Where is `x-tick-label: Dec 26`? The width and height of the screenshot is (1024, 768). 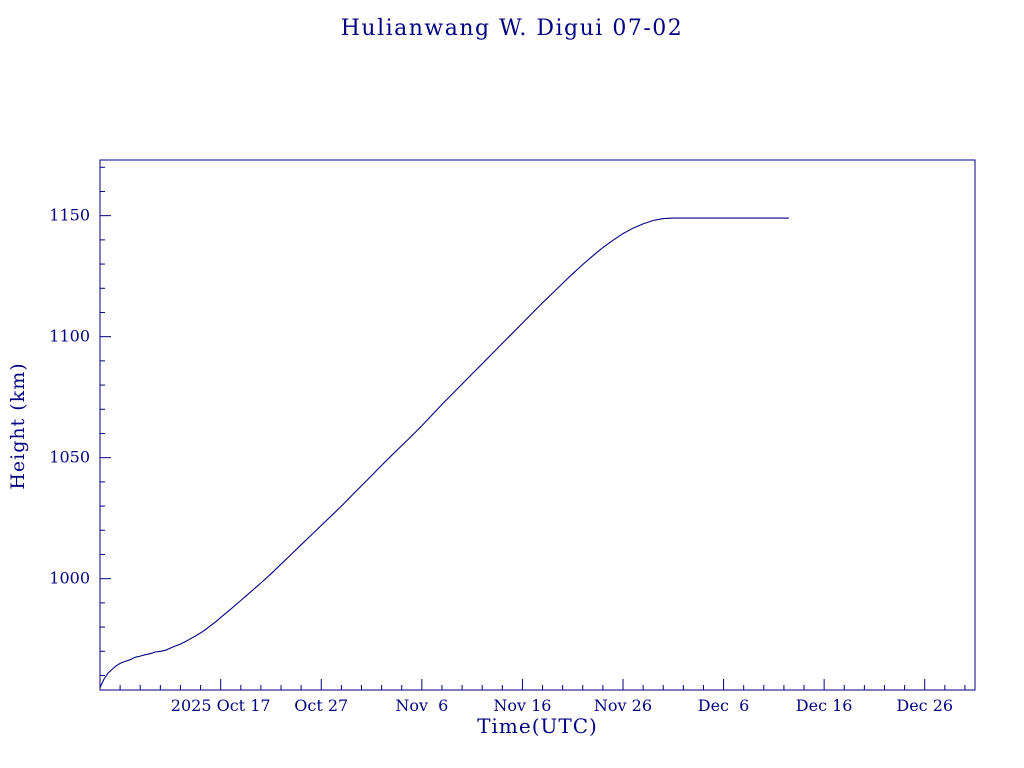
x-tick-label: Dec 26 is located at coordinates (924, 705).